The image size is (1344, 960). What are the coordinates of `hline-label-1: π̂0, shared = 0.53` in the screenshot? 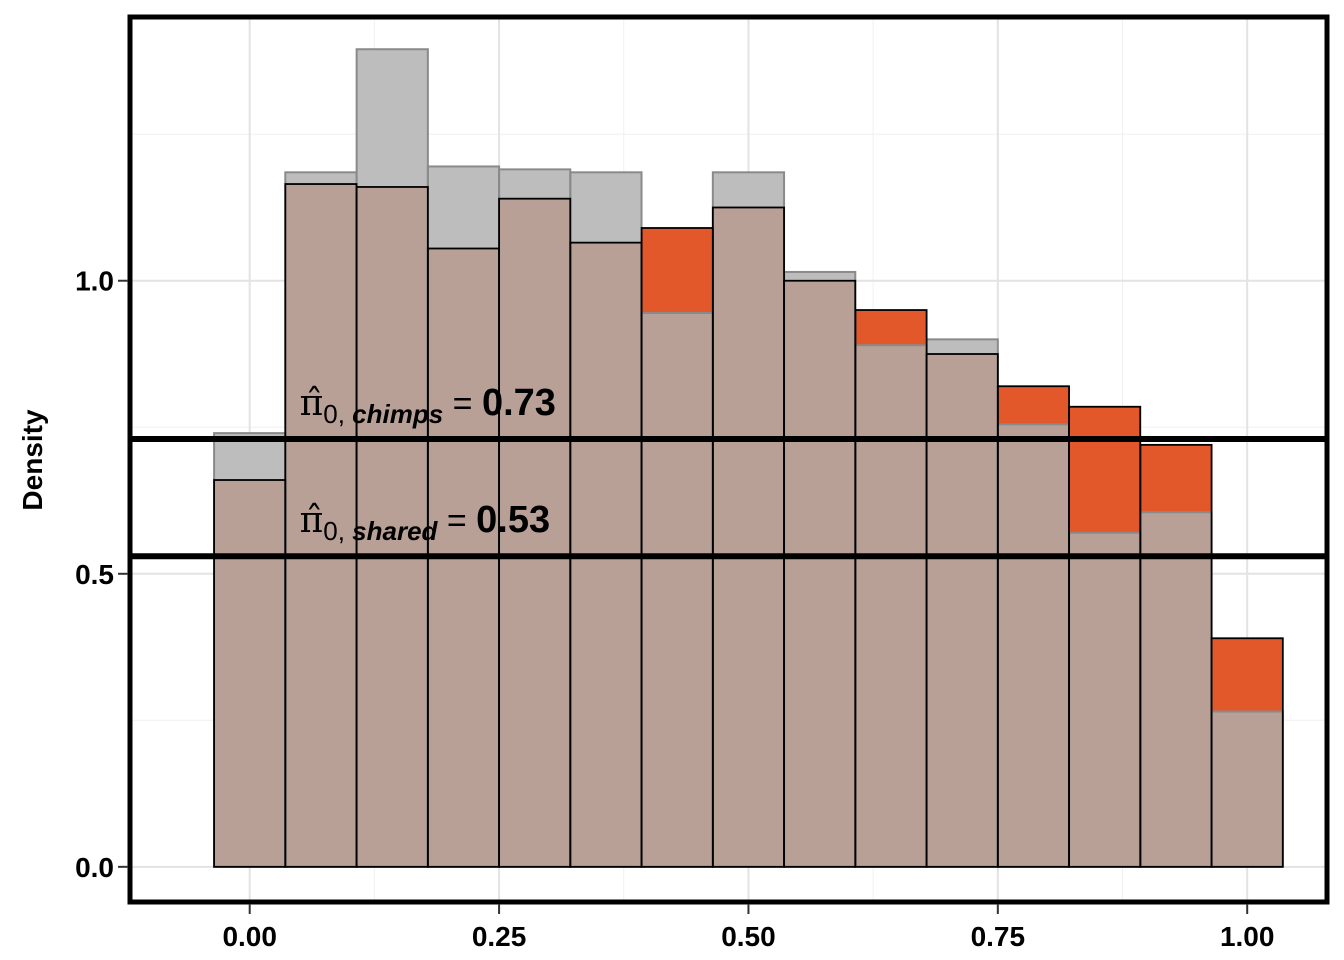 It's located at (425, 522).